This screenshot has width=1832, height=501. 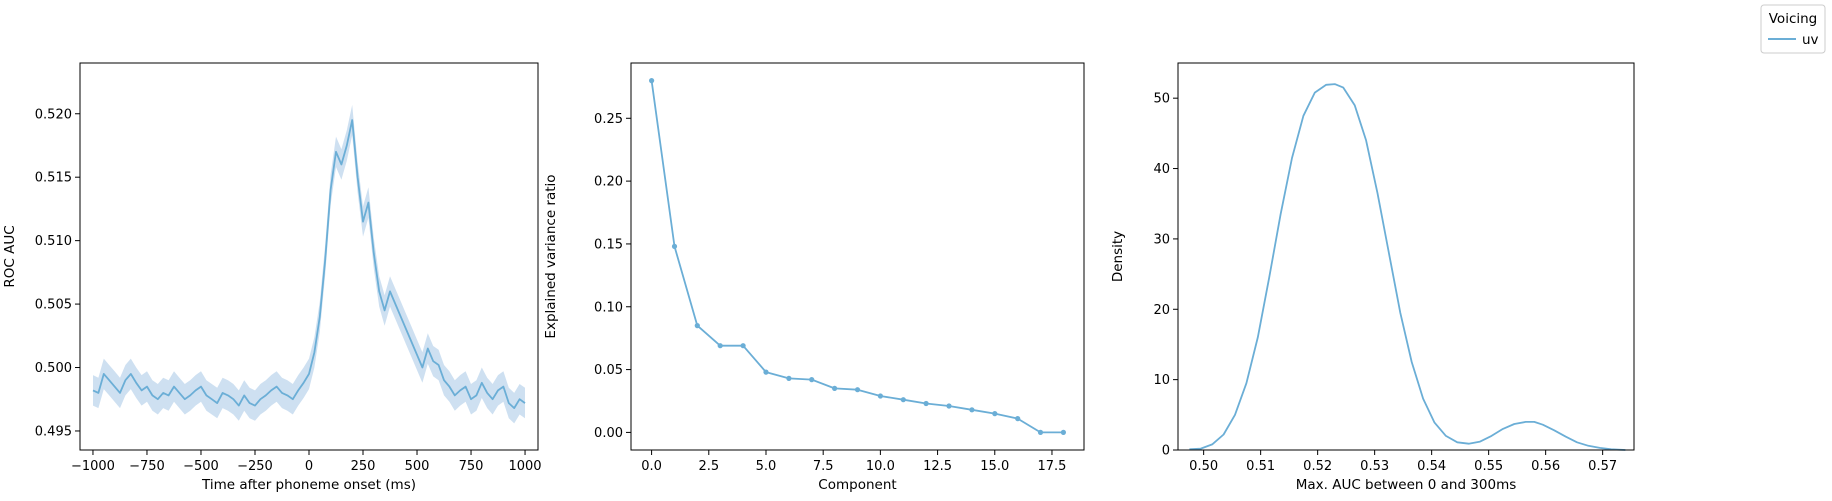 I want to click on series-line-uv, so click(x=309, y=264).